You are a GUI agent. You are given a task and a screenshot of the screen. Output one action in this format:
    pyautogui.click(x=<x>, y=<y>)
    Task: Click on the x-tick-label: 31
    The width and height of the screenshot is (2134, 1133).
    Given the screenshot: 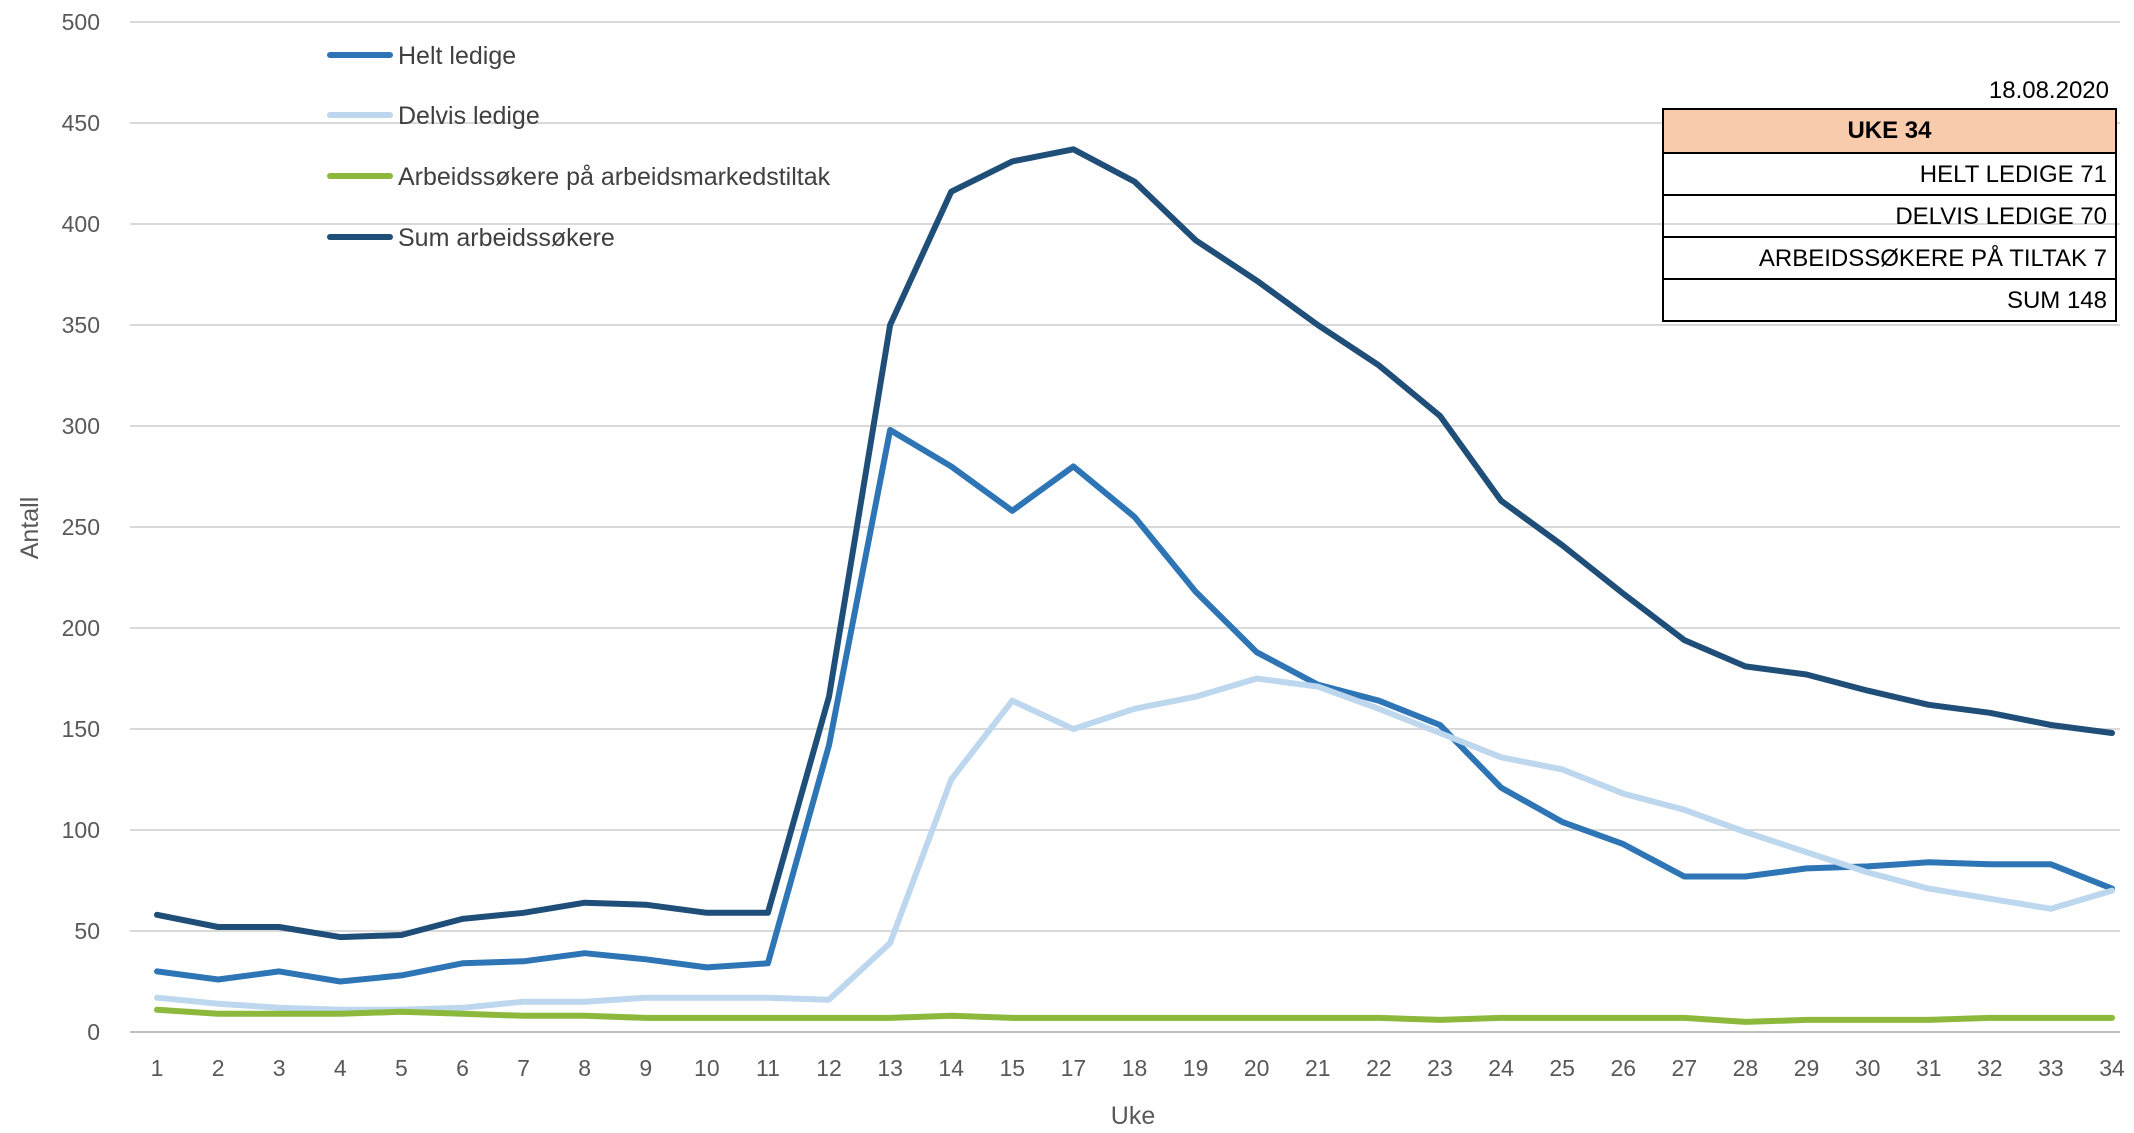 What is the action you would take?
    pyautogui.click(x=1929, y=1068)
    